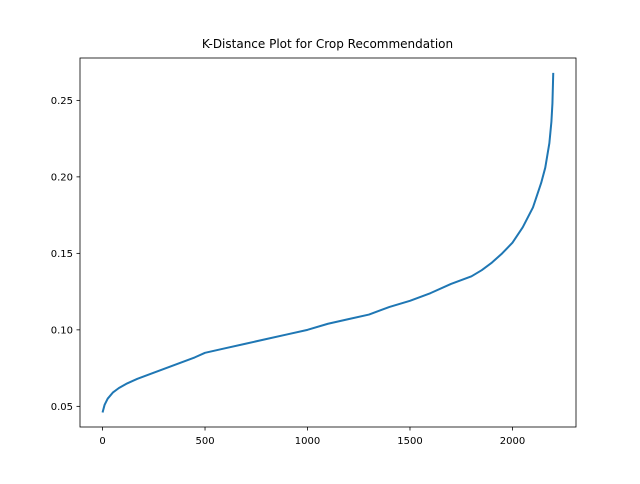 The image size is (640, 484). I want to click on y-axis: 0.05 0.10 0.15 0.20 0.25, so click(65, 254).